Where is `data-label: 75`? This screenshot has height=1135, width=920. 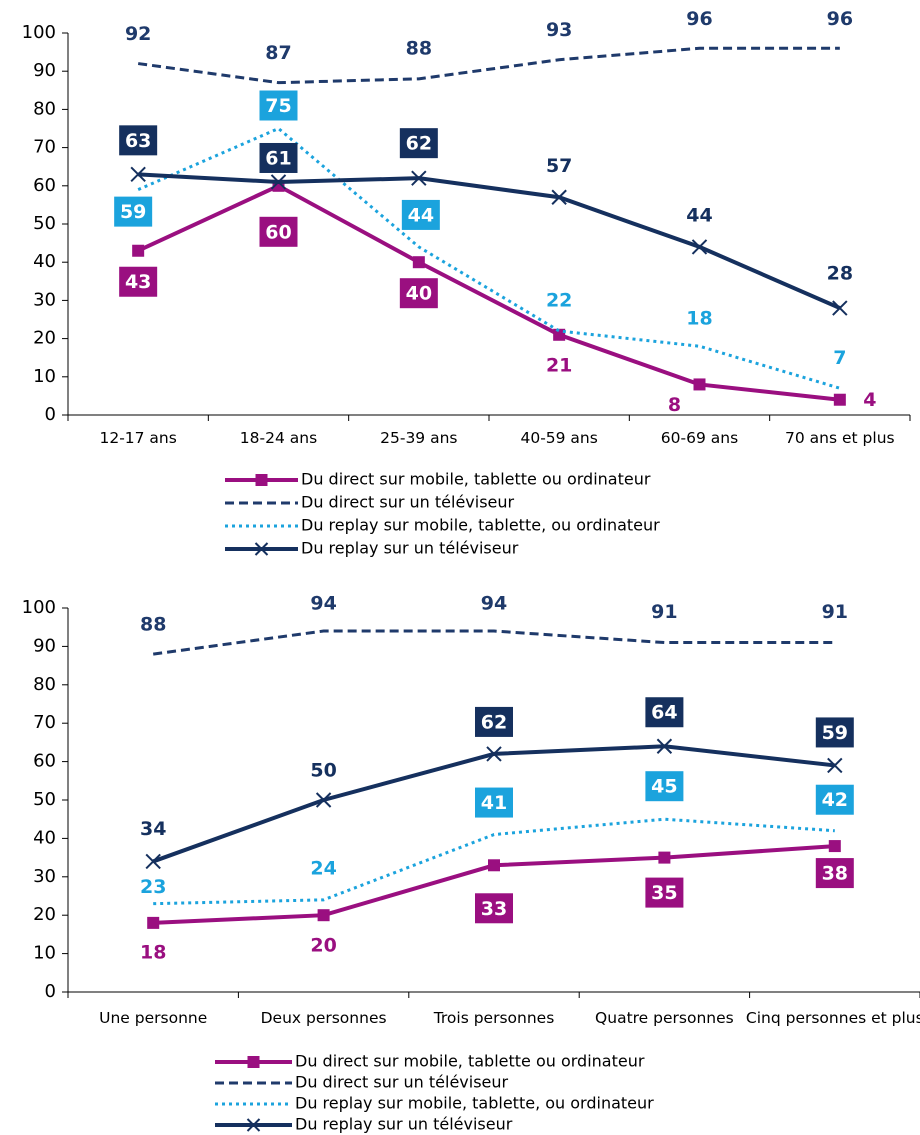
data-label: 75 is located at coordinates (278, 106).